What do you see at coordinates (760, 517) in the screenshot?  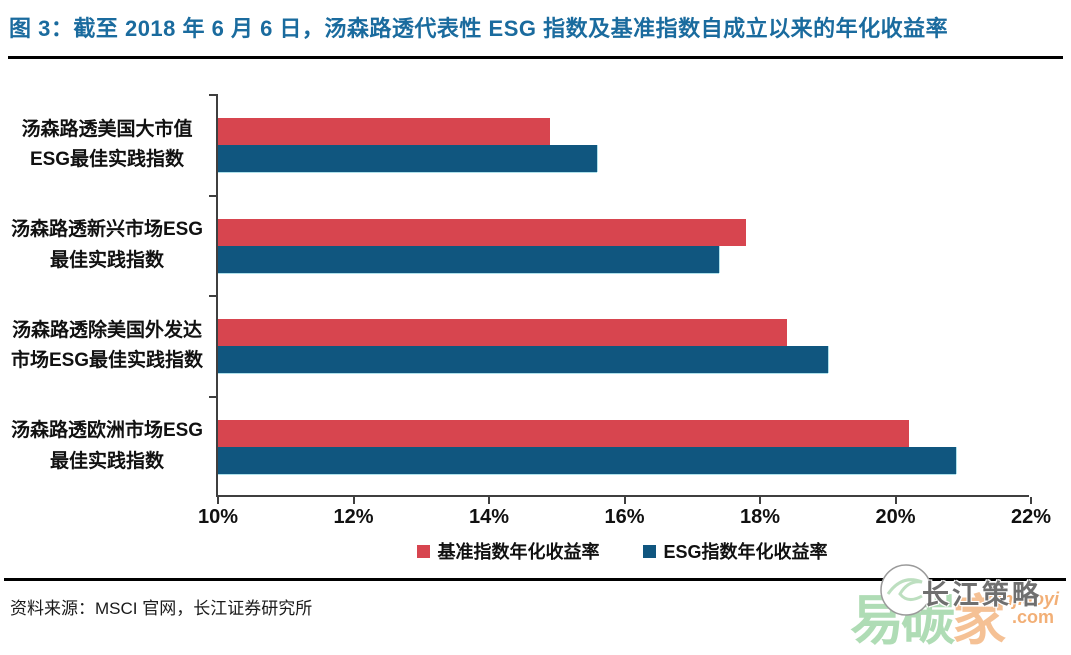 I see `x-axis-tick-label: 18%` at bounding box center [760, 517].